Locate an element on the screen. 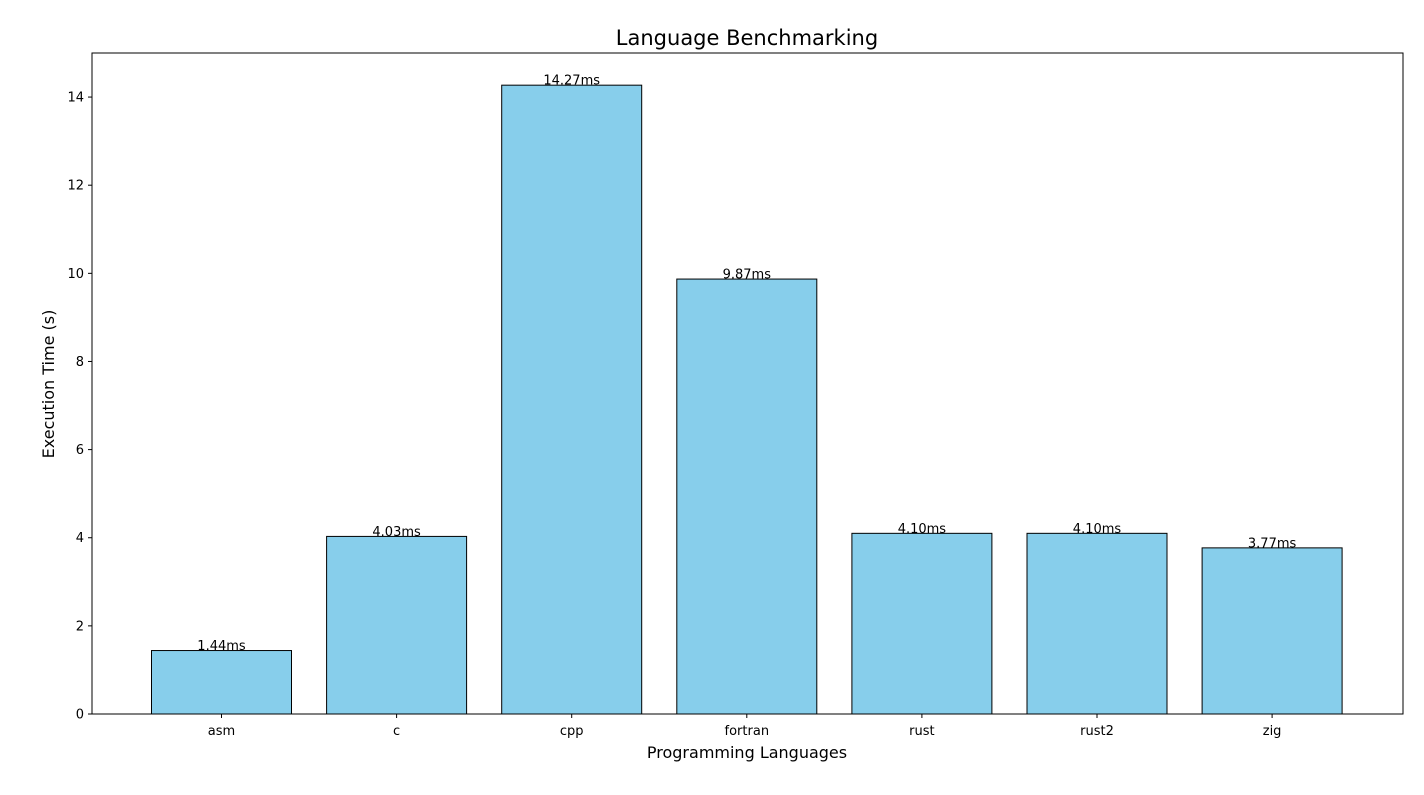 The width and height of the screenshot is (1424, 795). x-tick-label-rust: rust is located at coordinates (921, 731).